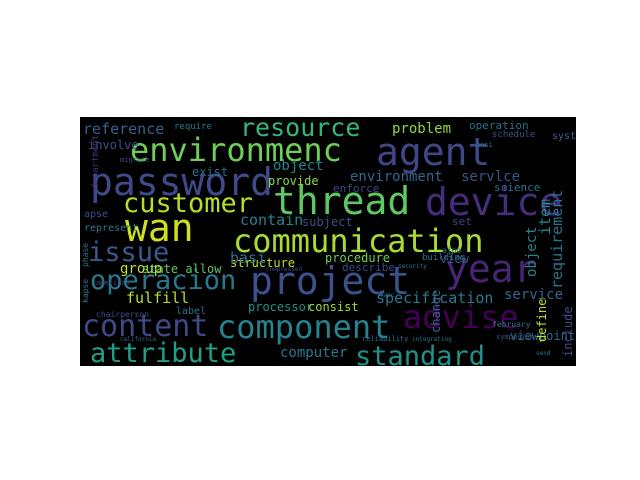 The width and height of the screenshot is (640, 480). What do you see at coordinates (313, 353) in the screenshot?
I see `word-viewpoint: computer` at bounding box center [313, 353].